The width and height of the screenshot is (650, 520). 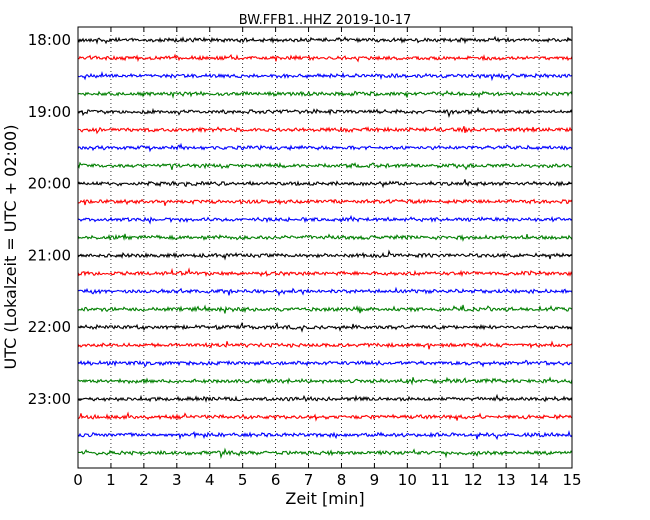 What do you see at coordinates (49, 327) in the screenshot?
I see `y-tick-label: 22:00` at bounding box center [49, 327].